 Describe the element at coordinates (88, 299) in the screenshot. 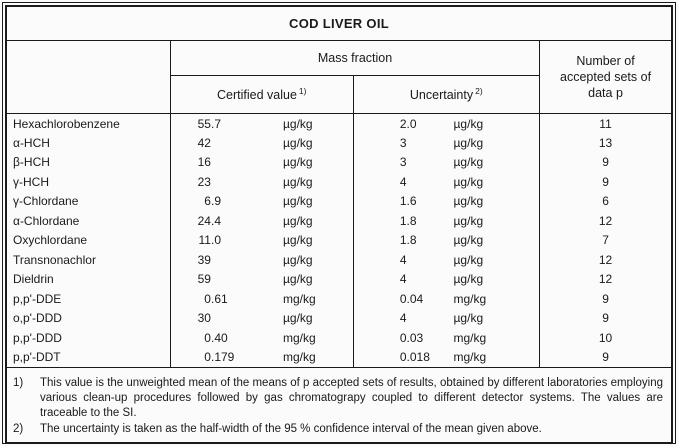

I see `analyte-cell: p,p'-DDE` at that location.